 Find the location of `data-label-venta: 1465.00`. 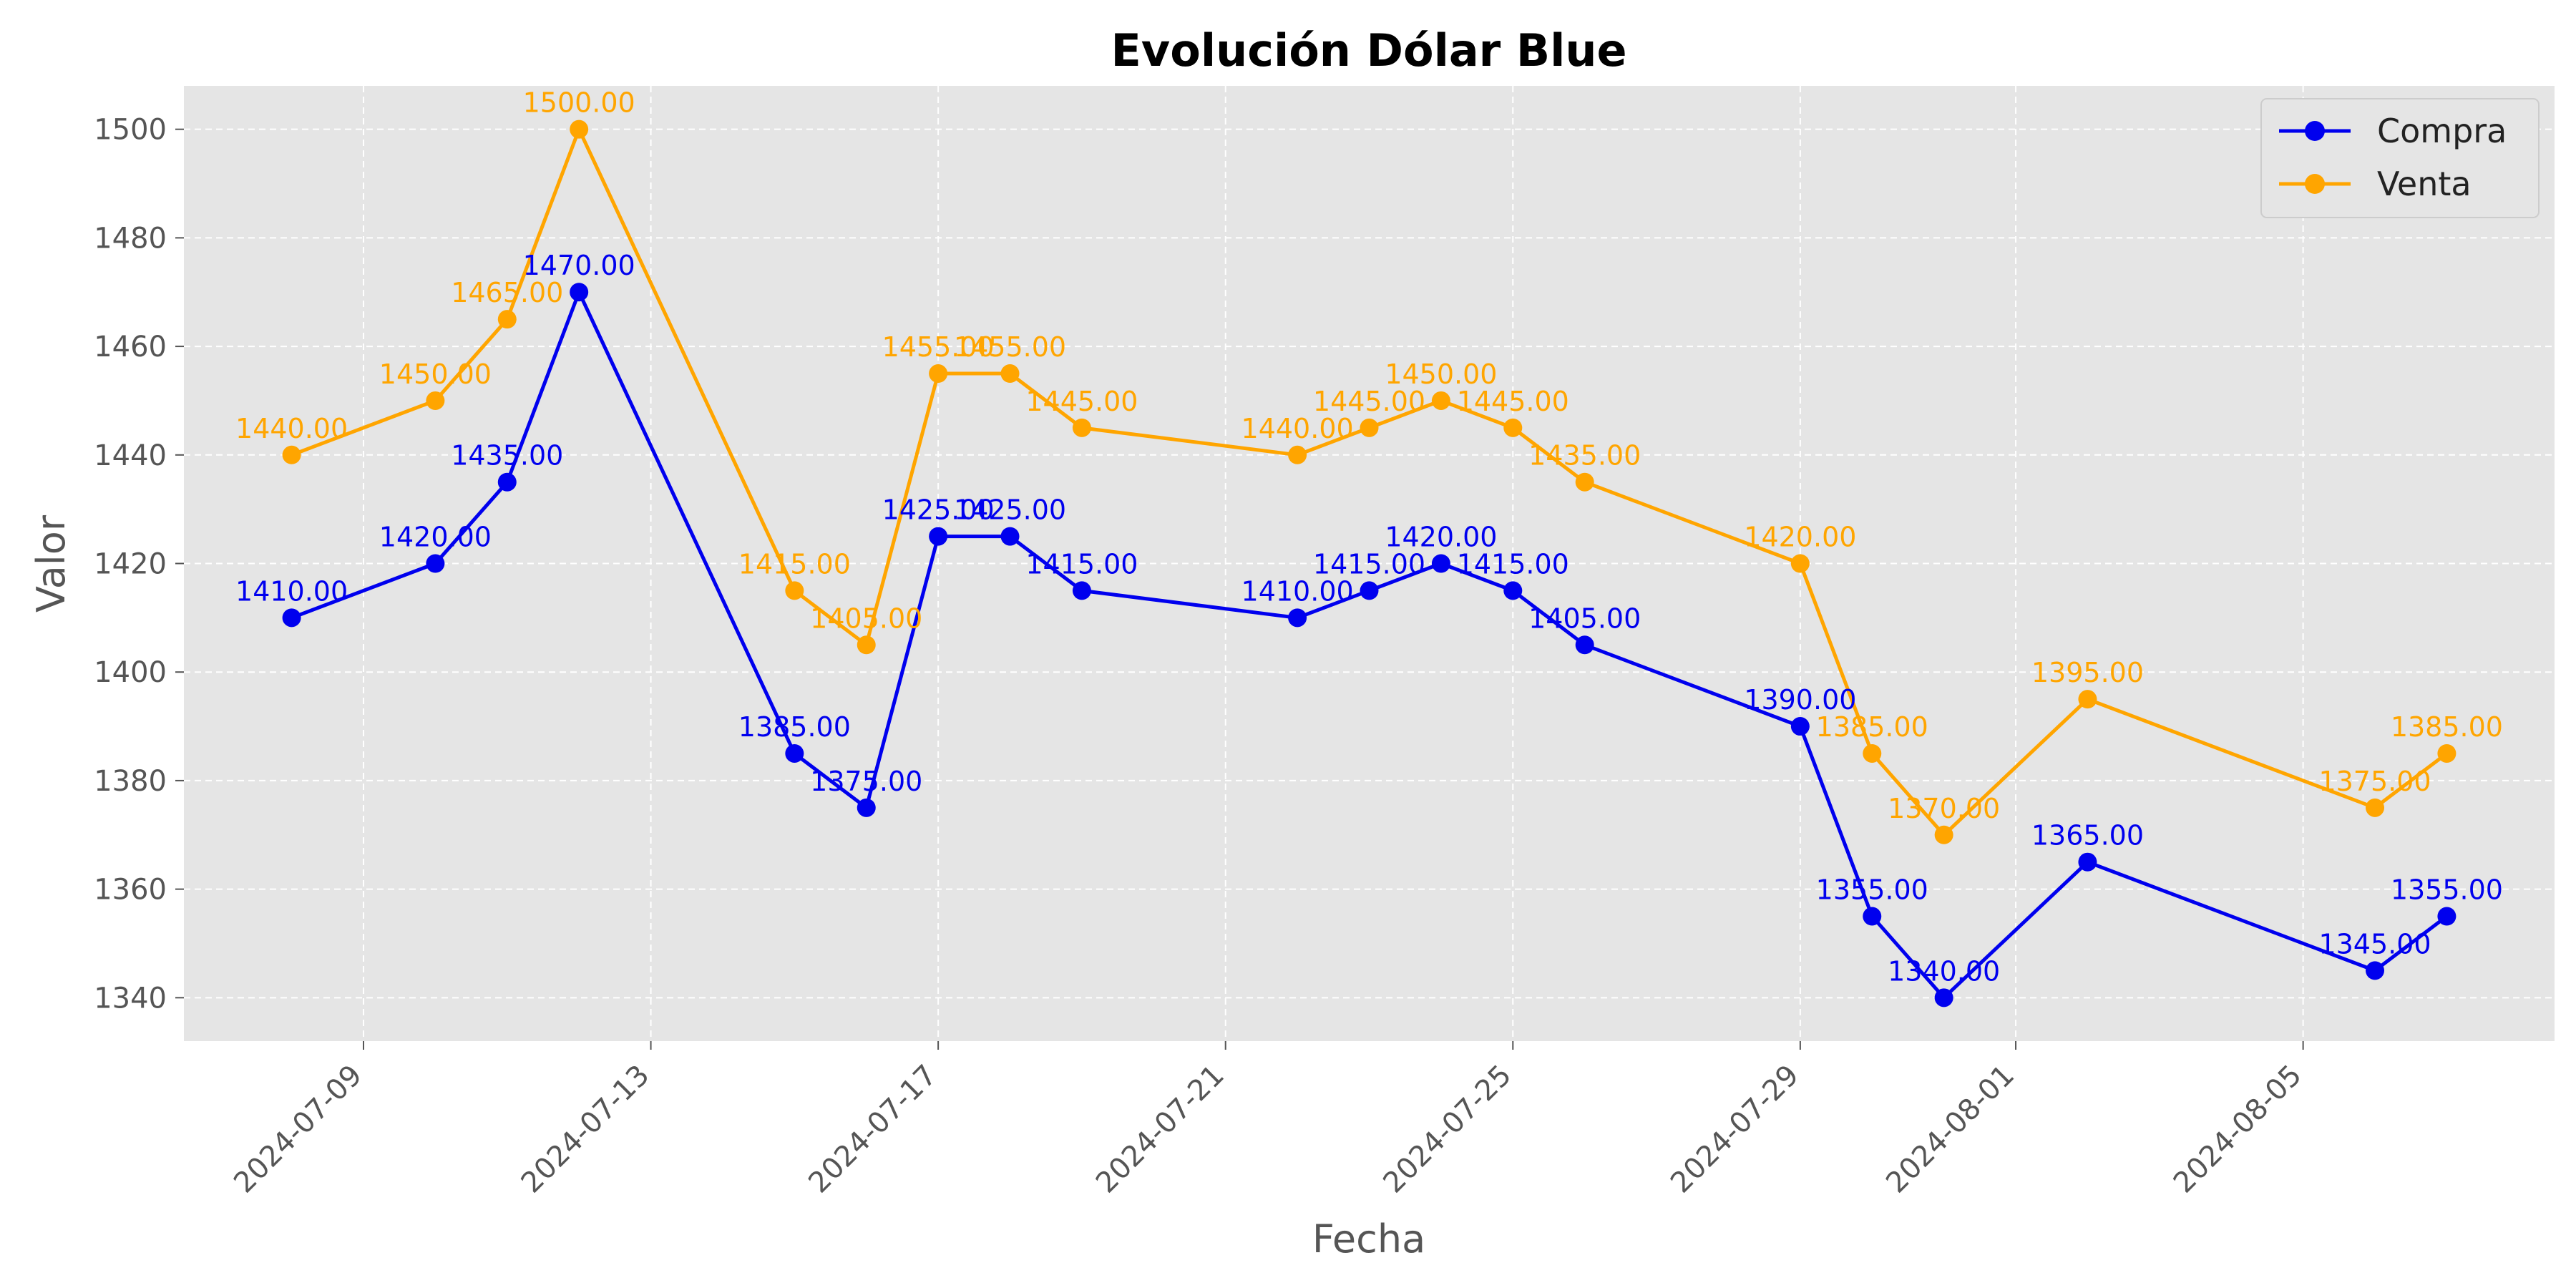

data-label-venta: 1465.00 is located at coordinates (507, 292).